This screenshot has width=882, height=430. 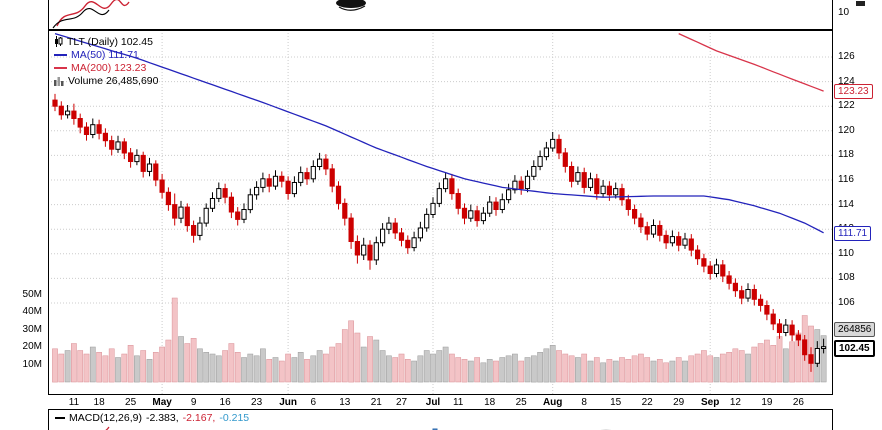 I want to click on macd-signal-value: -2.167,, so click(x=199, y=418).